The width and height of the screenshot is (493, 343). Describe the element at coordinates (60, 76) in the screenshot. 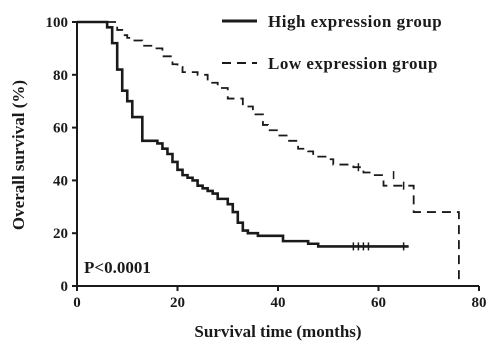

I see `y-tick-label: 80` at that location.